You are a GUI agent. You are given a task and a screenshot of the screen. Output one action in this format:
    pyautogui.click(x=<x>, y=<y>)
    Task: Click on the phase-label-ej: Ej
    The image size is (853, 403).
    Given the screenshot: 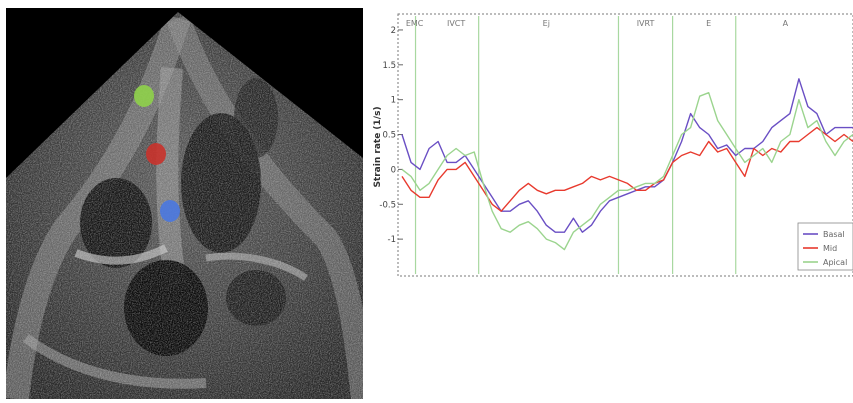 What is the action you would take?
    pyautogui.click(x=546, y=23)
    